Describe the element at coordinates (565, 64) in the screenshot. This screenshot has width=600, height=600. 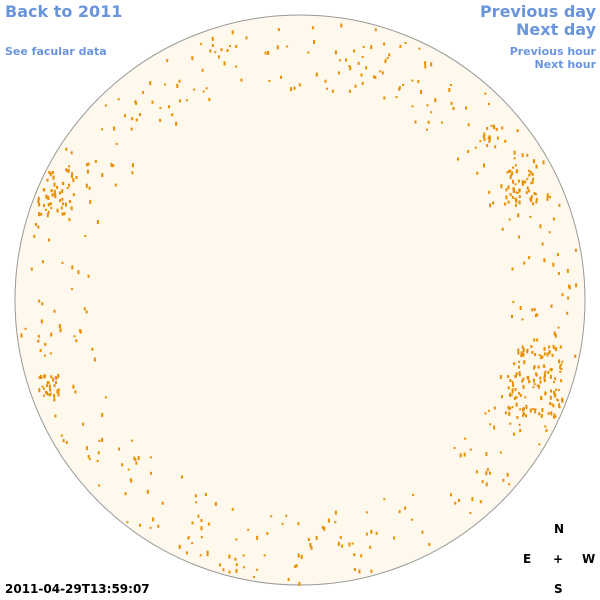
I see `next-hour-link: Next hour` at that location.